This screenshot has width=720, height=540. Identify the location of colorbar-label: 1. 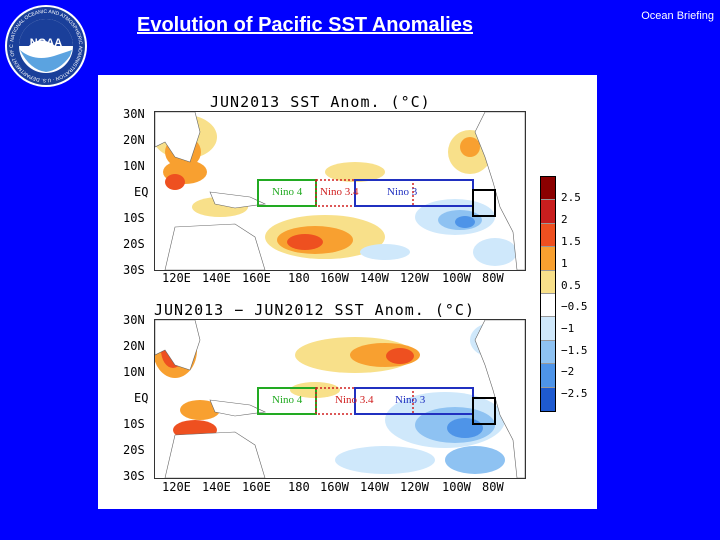
(564, 263).